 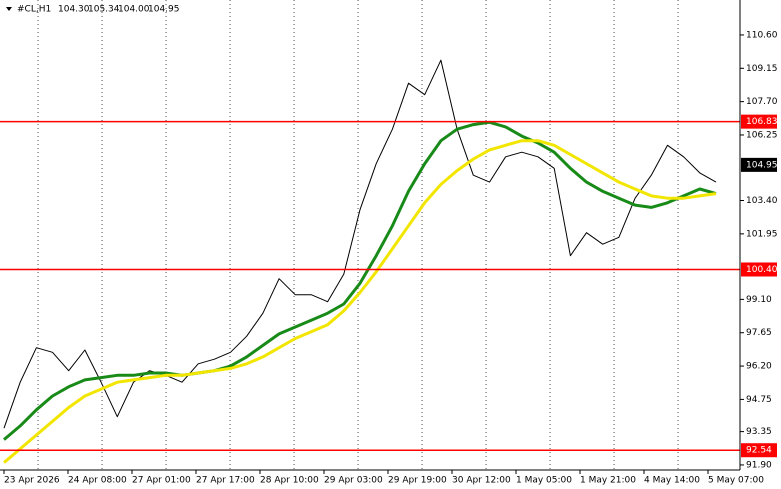 What do you see at coordinates (225, 481) in the screenshot?
I see `x-tick-label: 27 Apr 17:00` at bounding box center [225, 481].